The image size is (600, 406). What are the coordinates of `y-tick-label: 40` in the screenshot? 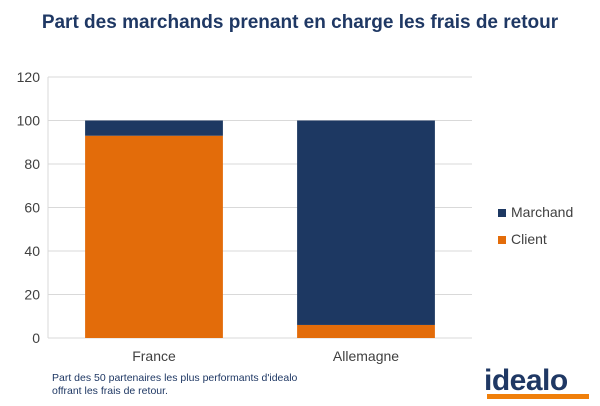 It's located at (32, 251).